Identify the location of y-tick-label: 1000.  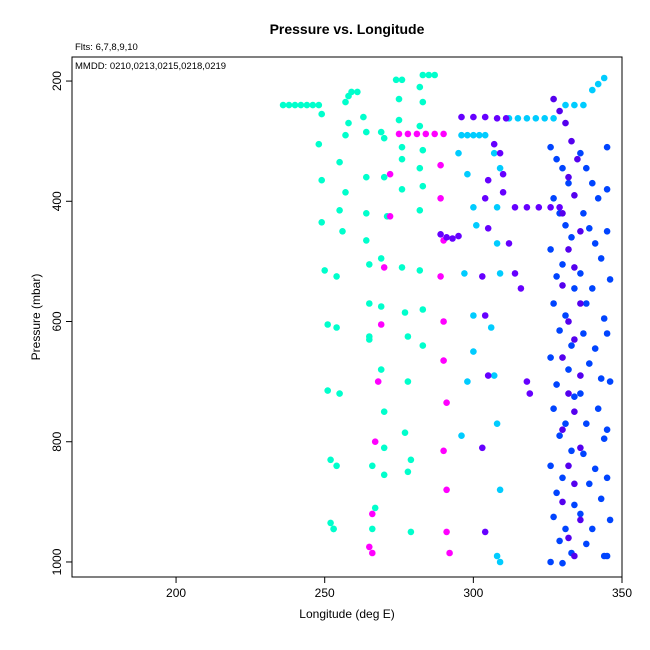
(57, 561).